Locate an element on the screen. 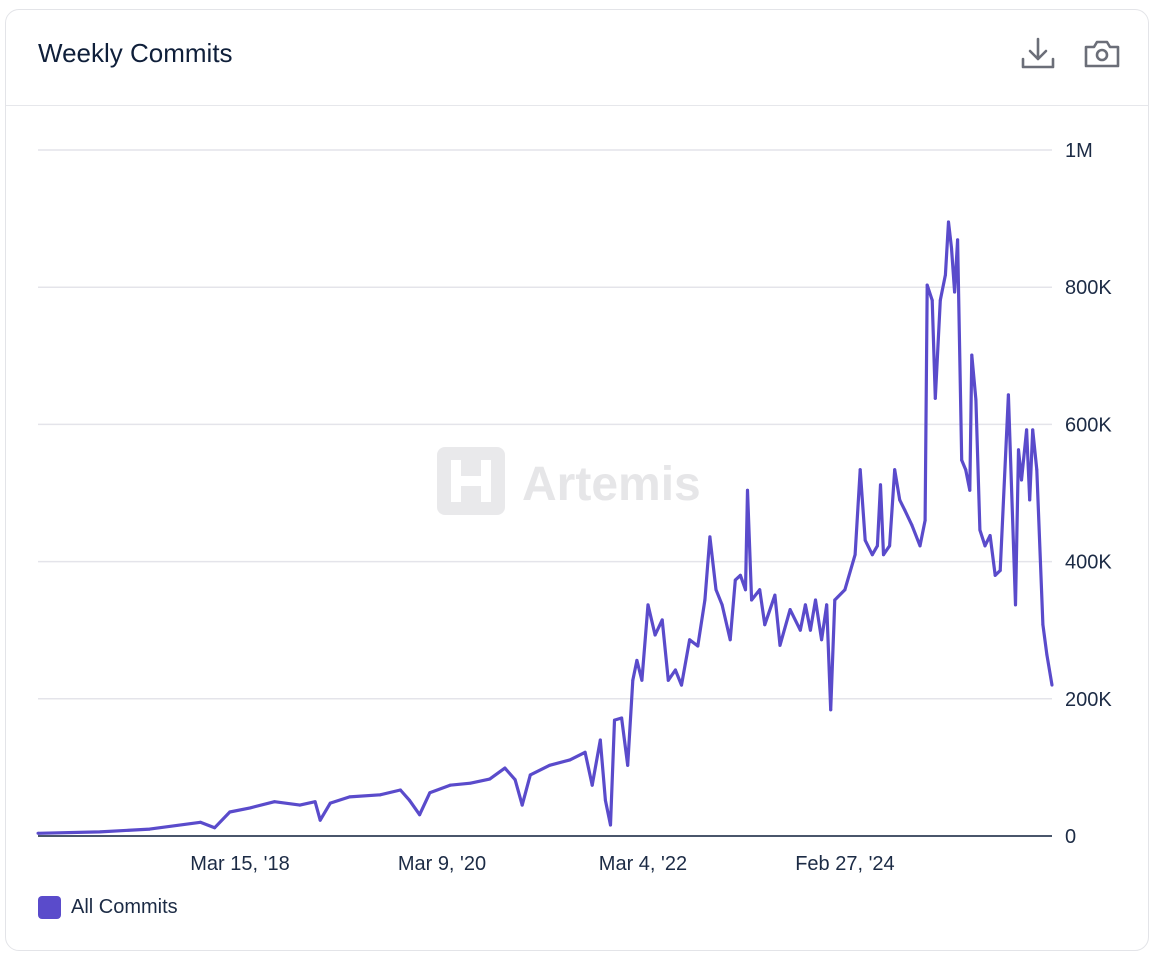  legend-label: All Commits is located at coordinates (124, 907).